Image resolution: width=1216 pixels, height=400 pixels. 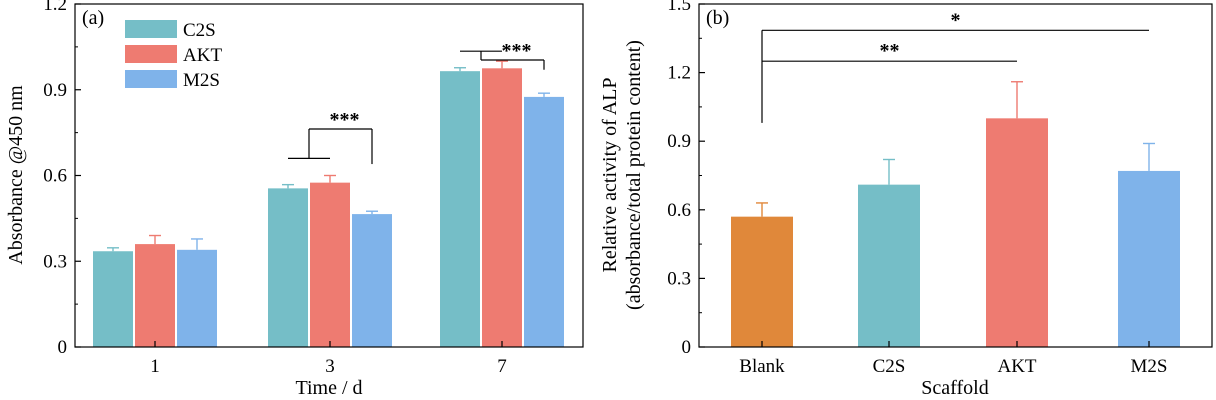 I want to click on legend-swatch-akt, so click(x=151, y=54).